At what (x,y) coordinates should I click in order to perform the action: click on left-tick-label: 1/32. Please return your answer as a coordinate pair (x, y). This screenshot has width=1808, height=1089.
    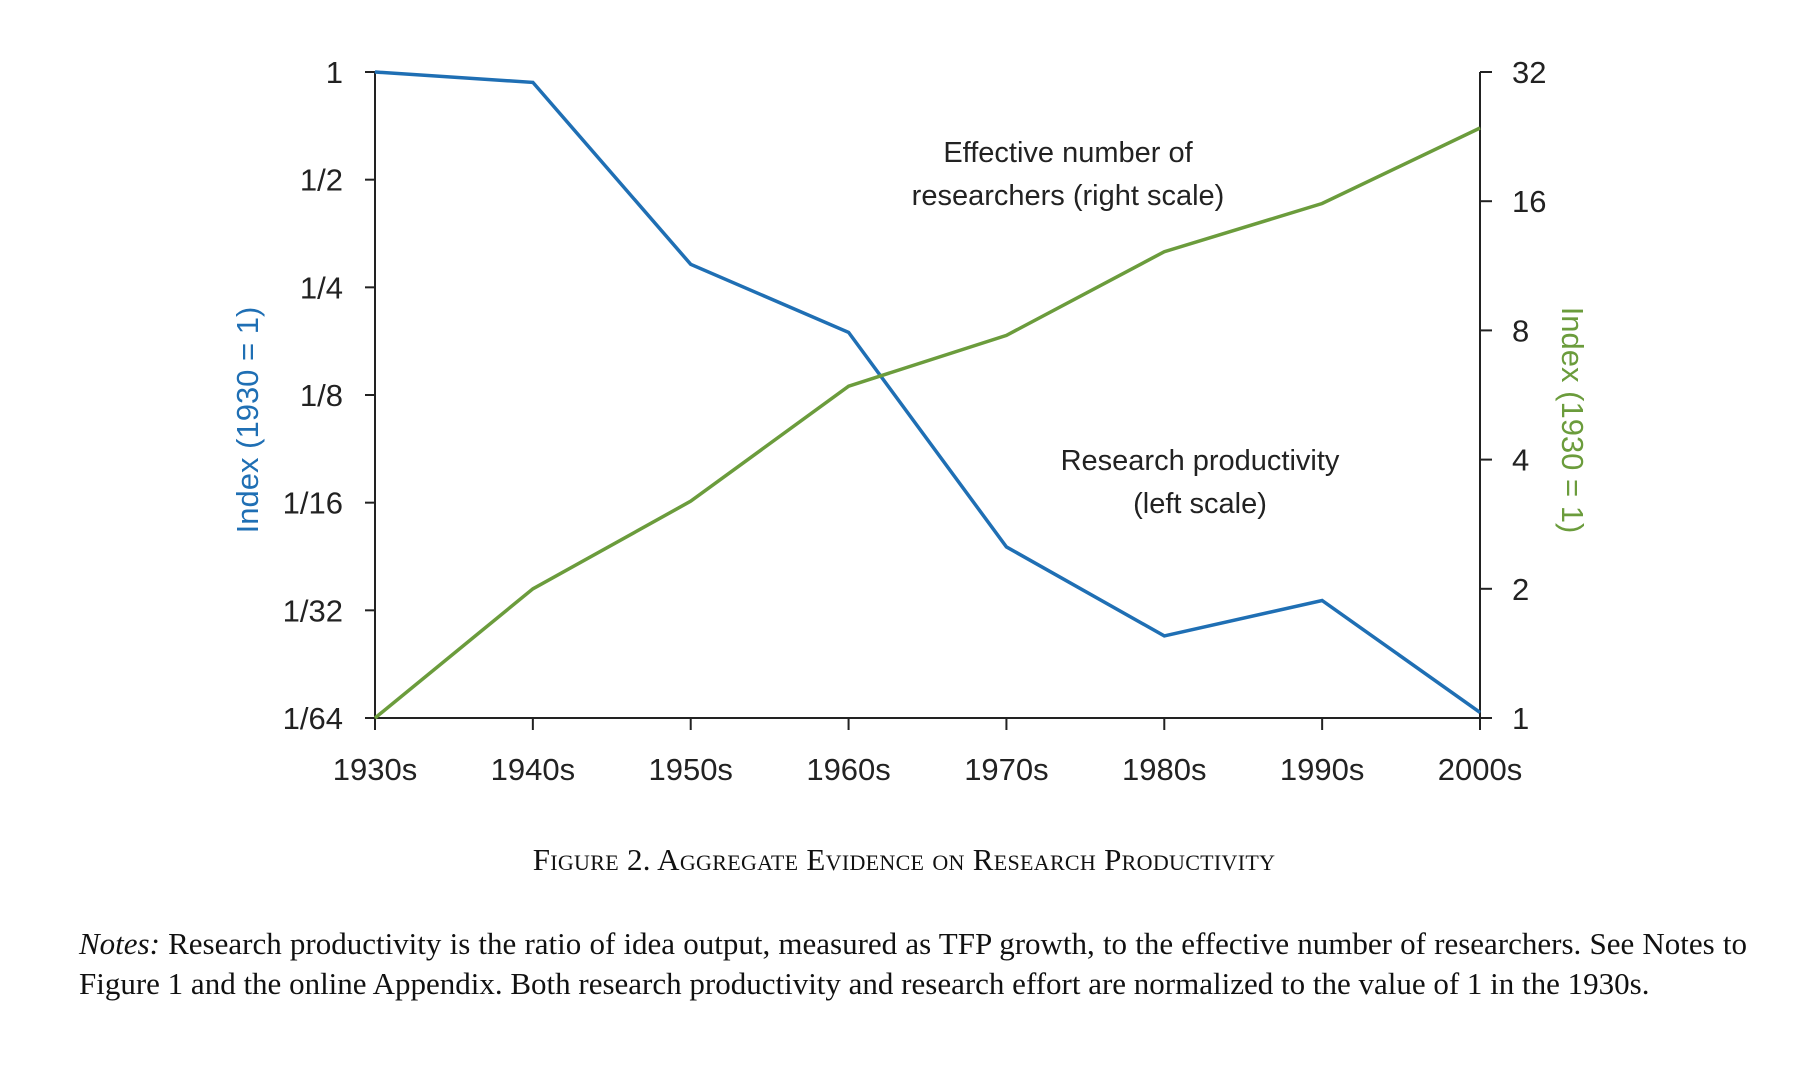
    Looking at the image, I should click on (313, 610).